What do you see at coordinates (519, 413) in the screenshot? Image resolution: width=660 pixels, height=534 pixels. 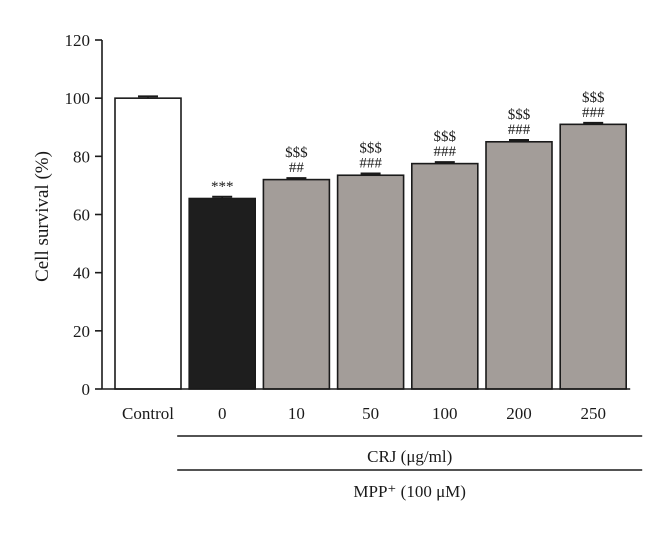 I see `x-tick-label: 200` at bounding box center [519, 413].